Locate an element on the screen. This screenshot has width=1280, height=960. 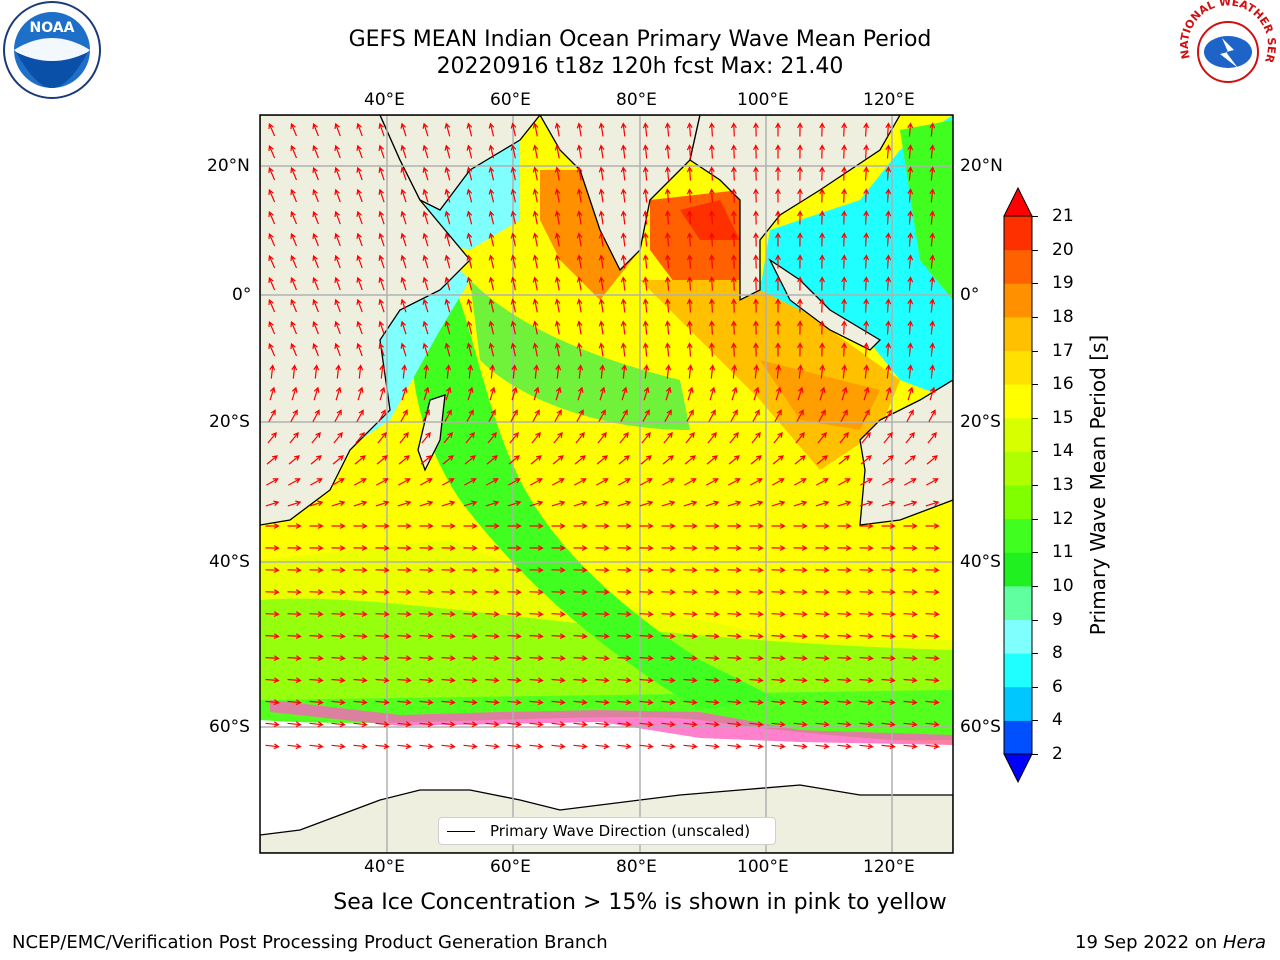
lon-label-bottom-60e: 60°E is located at coordinates (510, 867).